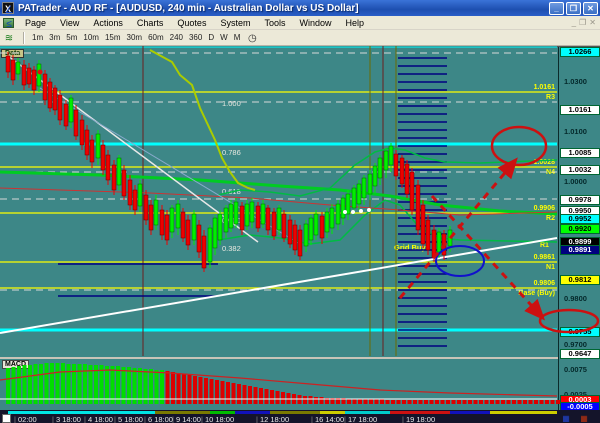  What do you see at coordinates (25, 419) in the screenshot?
I see `time-axis-label: 02:00` at bounding box center [25, 419].